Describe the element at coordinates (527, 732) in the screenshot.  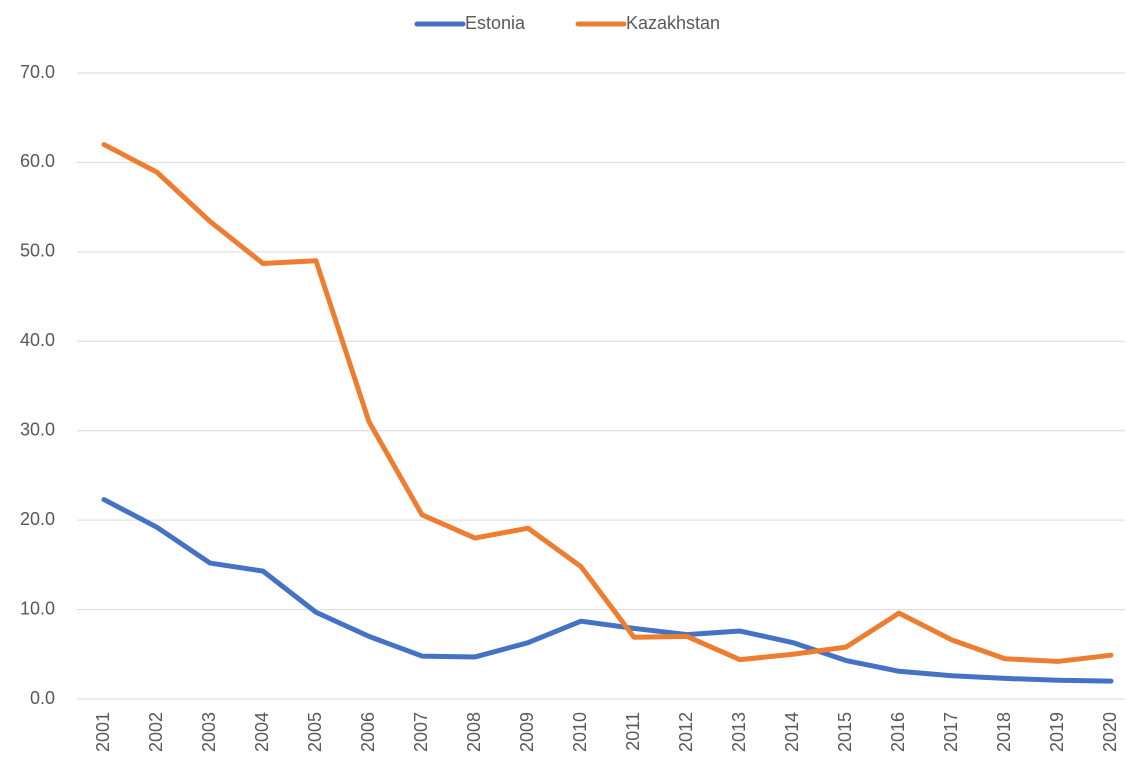
I see `x-tick-label: 2009` at that location.